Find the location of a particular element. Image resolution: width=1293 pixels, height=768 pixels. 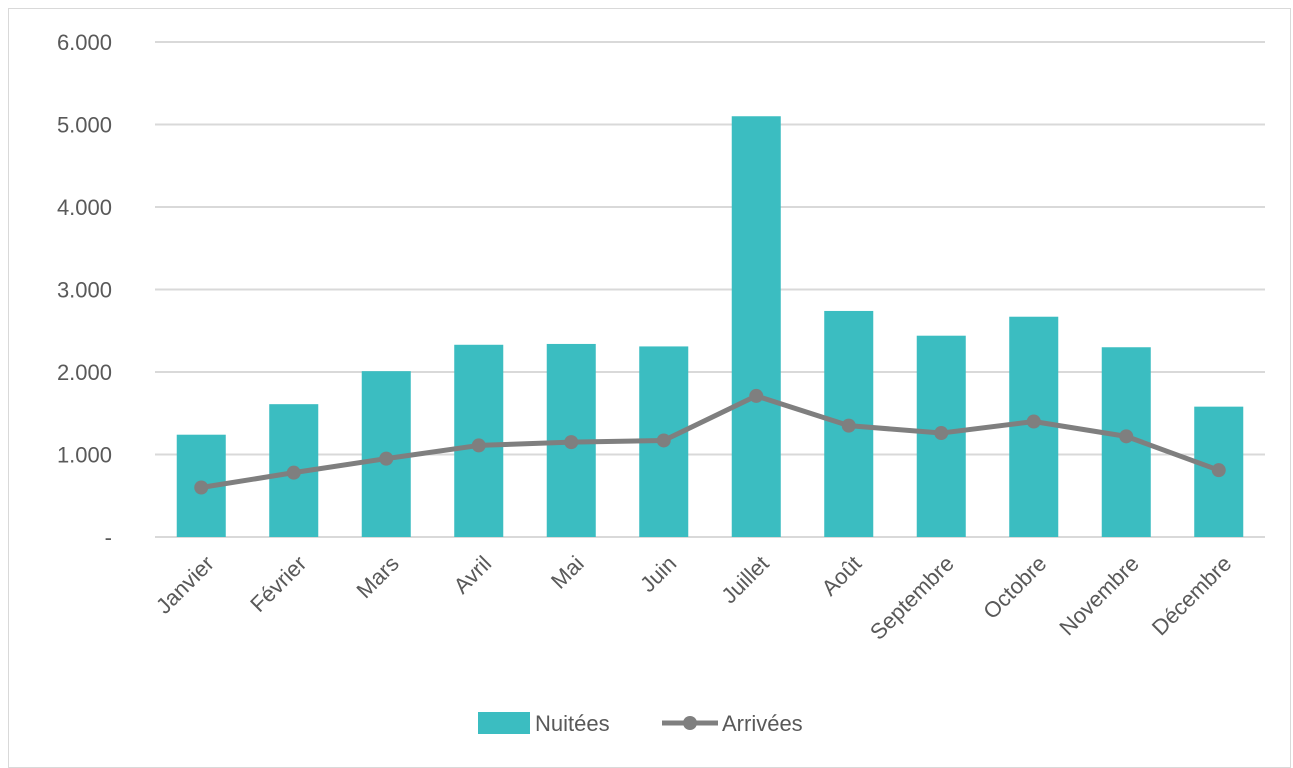

x-tick-label: Avril is located at coordinates (473, 575).